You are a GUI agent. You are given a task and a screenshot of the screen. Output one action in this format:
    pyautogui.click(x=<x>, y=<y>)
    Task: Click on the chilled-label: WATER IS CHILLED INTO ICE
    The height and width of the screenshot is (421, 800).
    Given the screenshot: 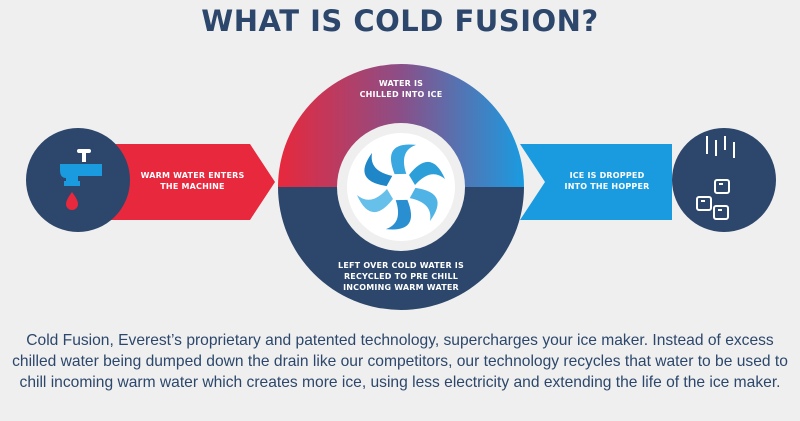 What is the action you would take?
    pyautogui.click(x=401, y=89)
    